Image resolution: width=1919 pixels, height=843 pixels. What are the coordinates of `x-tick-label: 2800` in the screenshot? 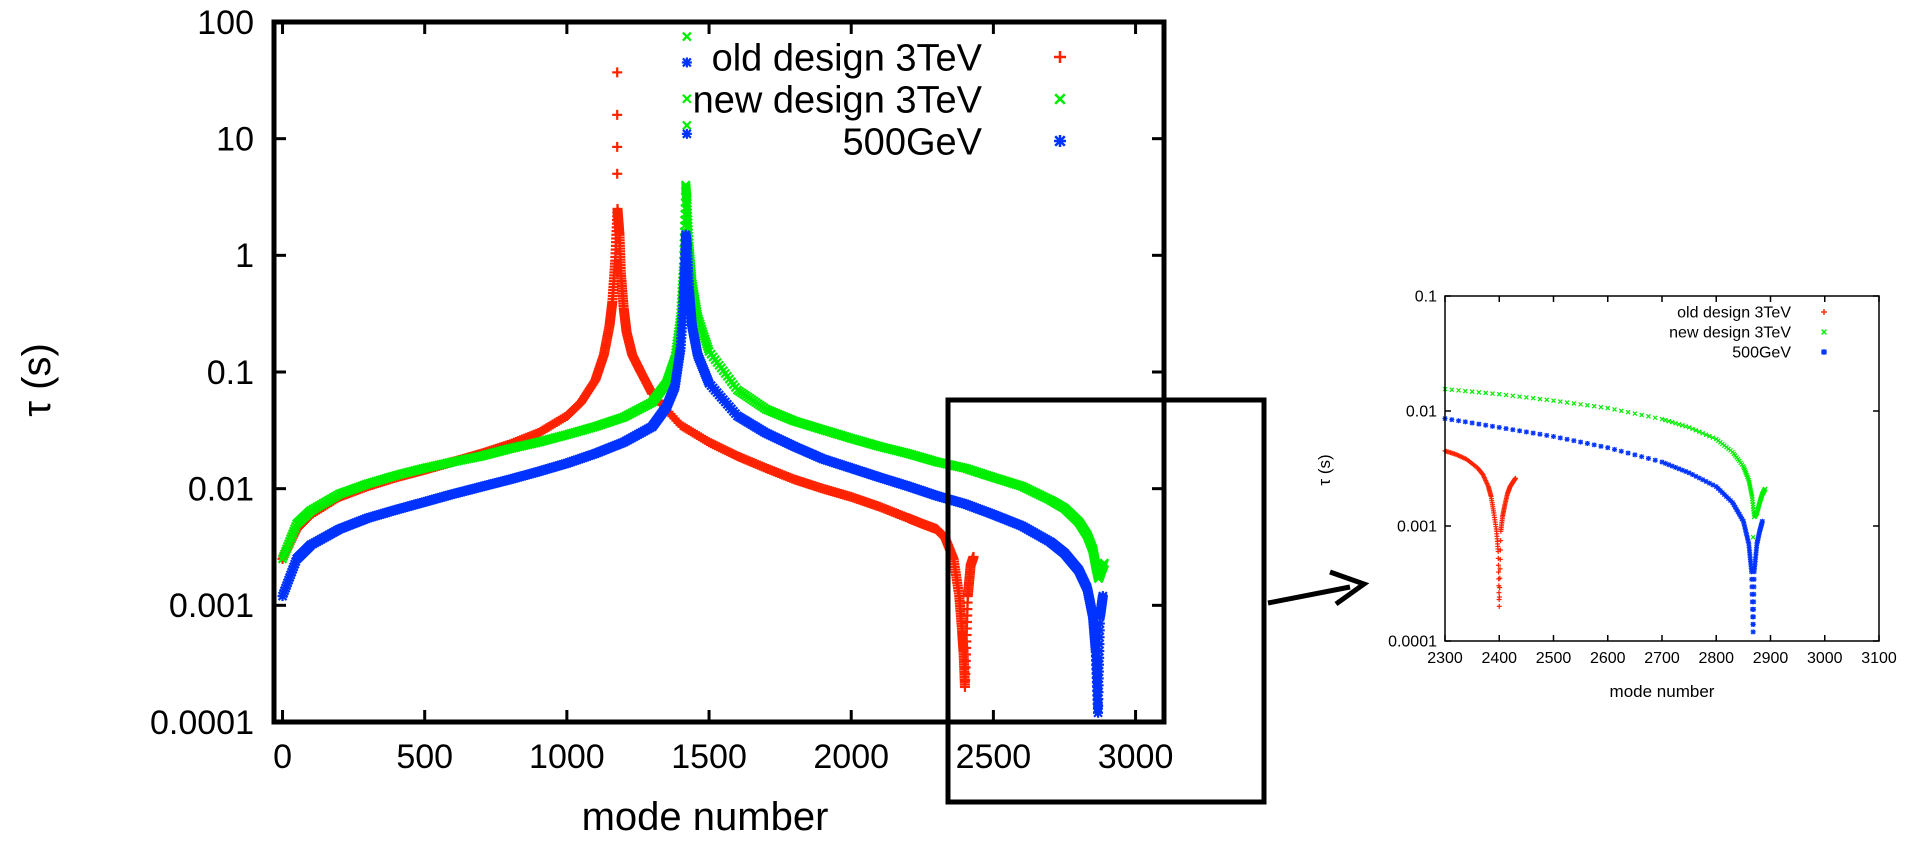 It's located at (1716, 658).